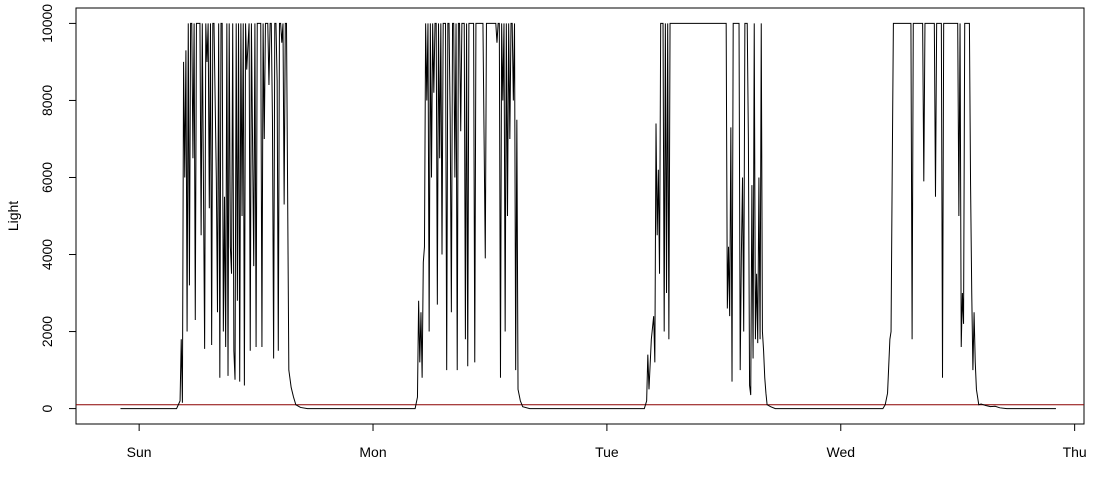 The width and height of the screenshot is (1094, 481). I want to click on x-tick-label: Thu, so click(1075, 452).